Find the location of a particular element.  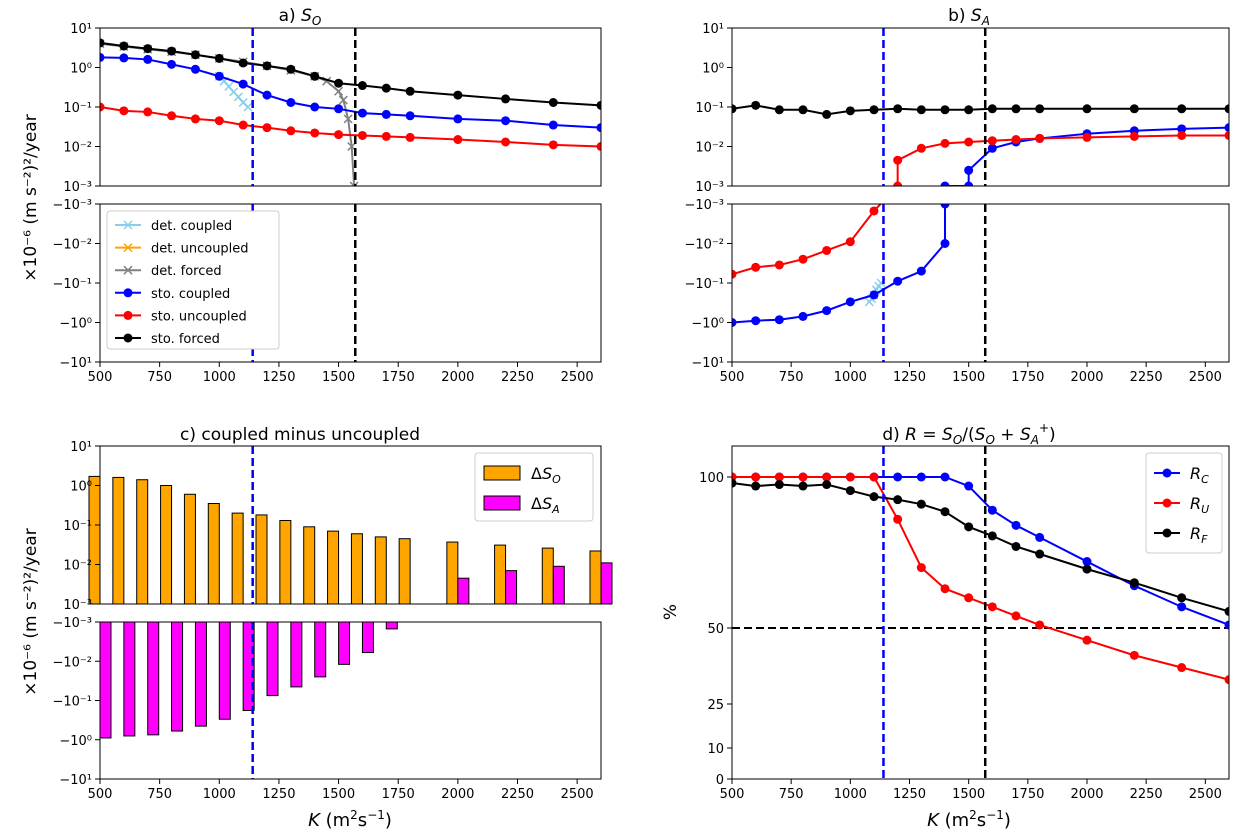

panel-b-ytick-label: −10⁰ is located at coordinates (707, 324).